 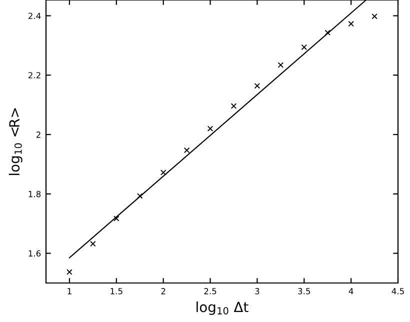 What do you see at coordinates (34, 15) in the screenshot?
I see `y-tick-label: 2.4` at bounding box center [34, 15].